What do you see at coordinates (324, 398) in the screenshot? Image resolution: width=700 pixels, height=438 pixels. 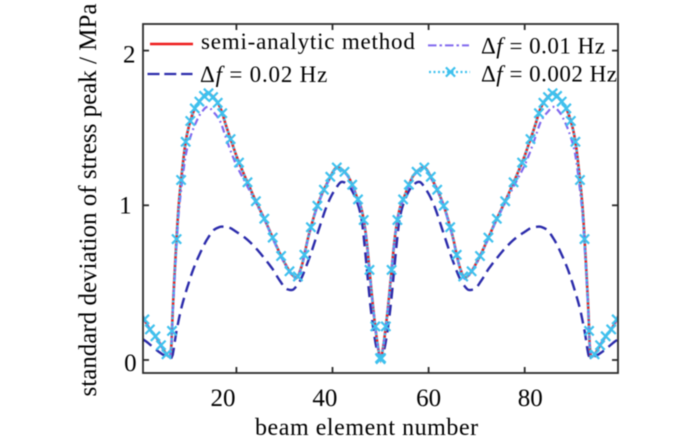 I see `svg-text: 40` at bounding box center [324, 398].